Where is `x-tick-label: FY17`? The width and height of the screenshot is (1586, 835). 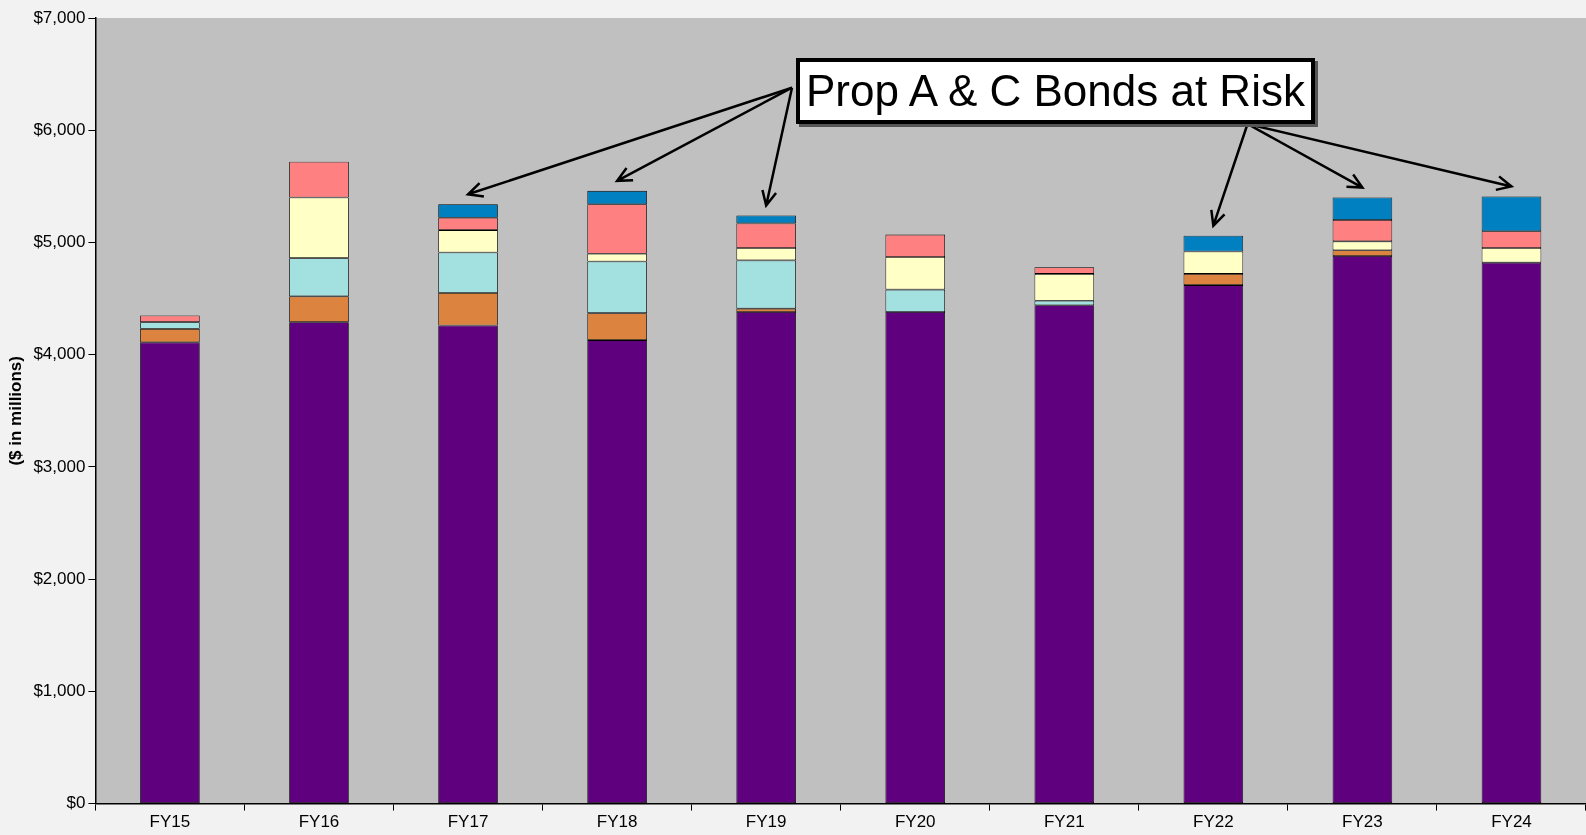 x-tick-label: FY17 is located at coordinates (468, 822).